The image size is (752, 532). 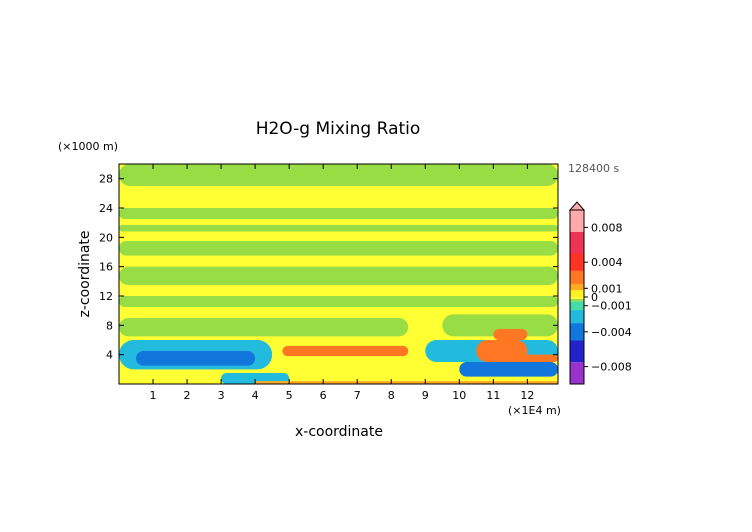 What do you see at coordinates (106, 267) in the screenshot?
I see `y-tick-label-16: 16` at bounding box center [106, 267].